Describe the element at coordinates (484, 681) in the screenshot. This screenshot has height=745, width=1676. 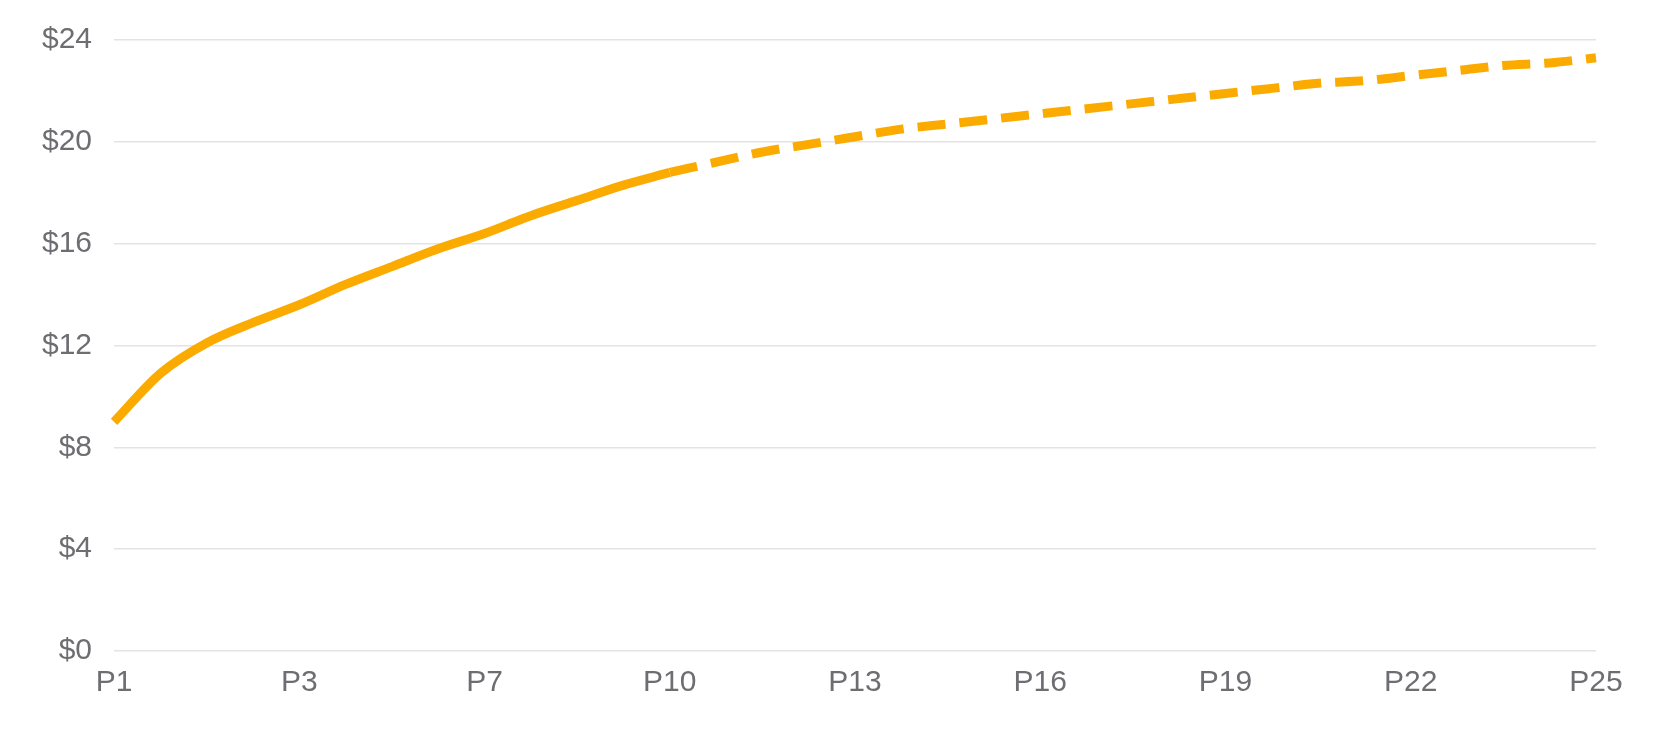
I see `x-tick-label: P7` at that location.